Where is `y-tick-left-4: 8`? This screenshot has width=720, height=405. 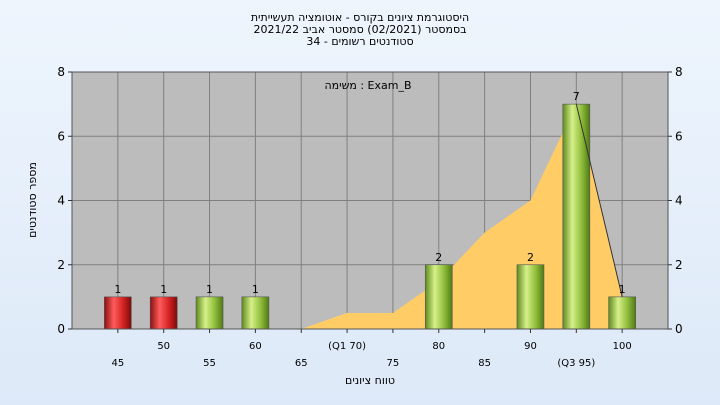 y-tick-left-4: 8 is located at coordinates (61, 72).